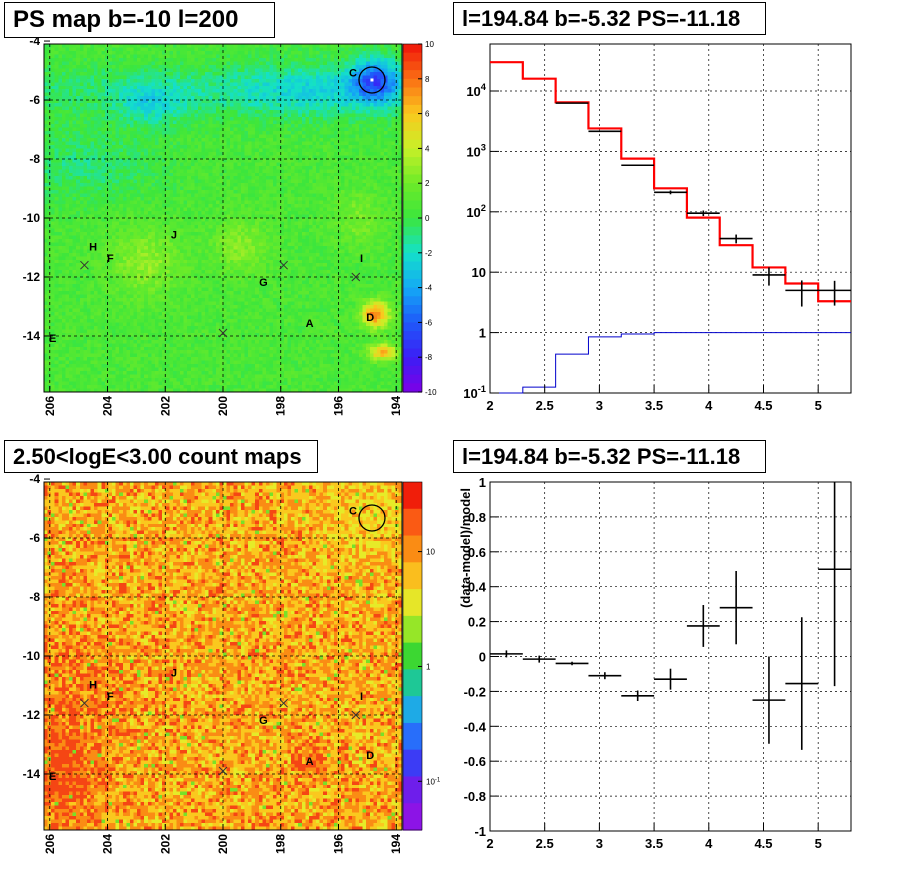 The height and width of the screenshot is (875, 898). I want to click on colorbar-frame, so click(412, 218).